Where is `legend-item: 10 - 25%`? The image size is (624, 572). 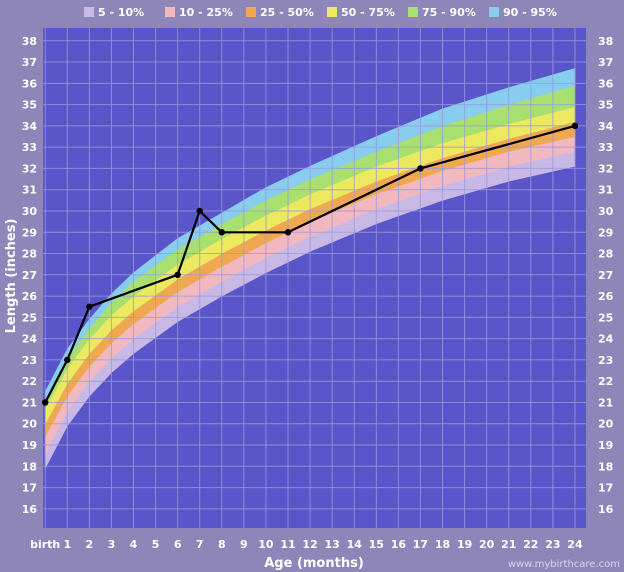 legend-item: 10 - 25% is located at coordinates (199, 12).